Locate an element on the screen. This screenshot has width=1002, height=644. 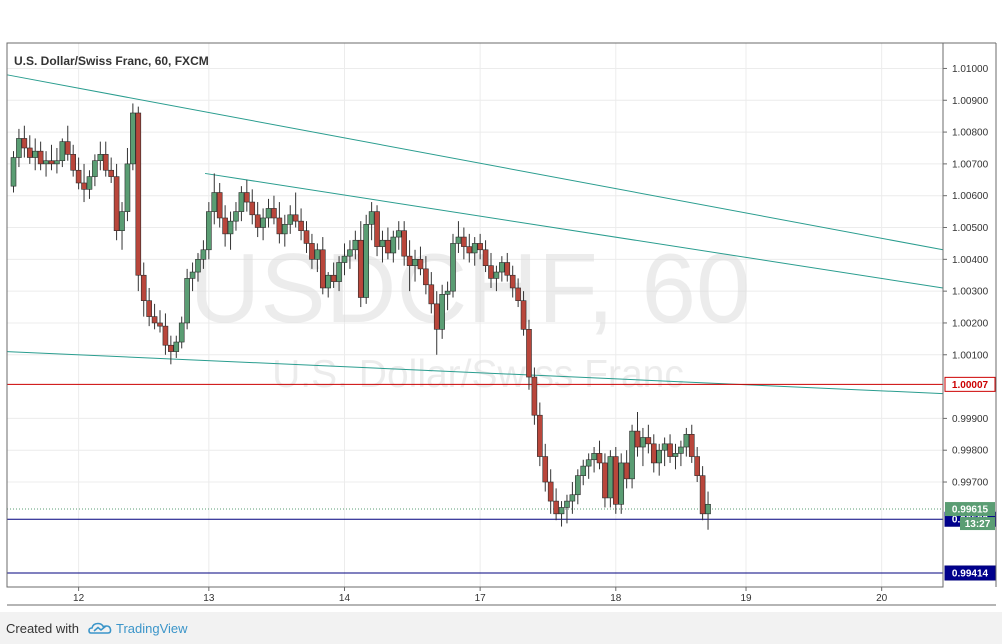
current-price-badge is located at coordinates (970, 509).